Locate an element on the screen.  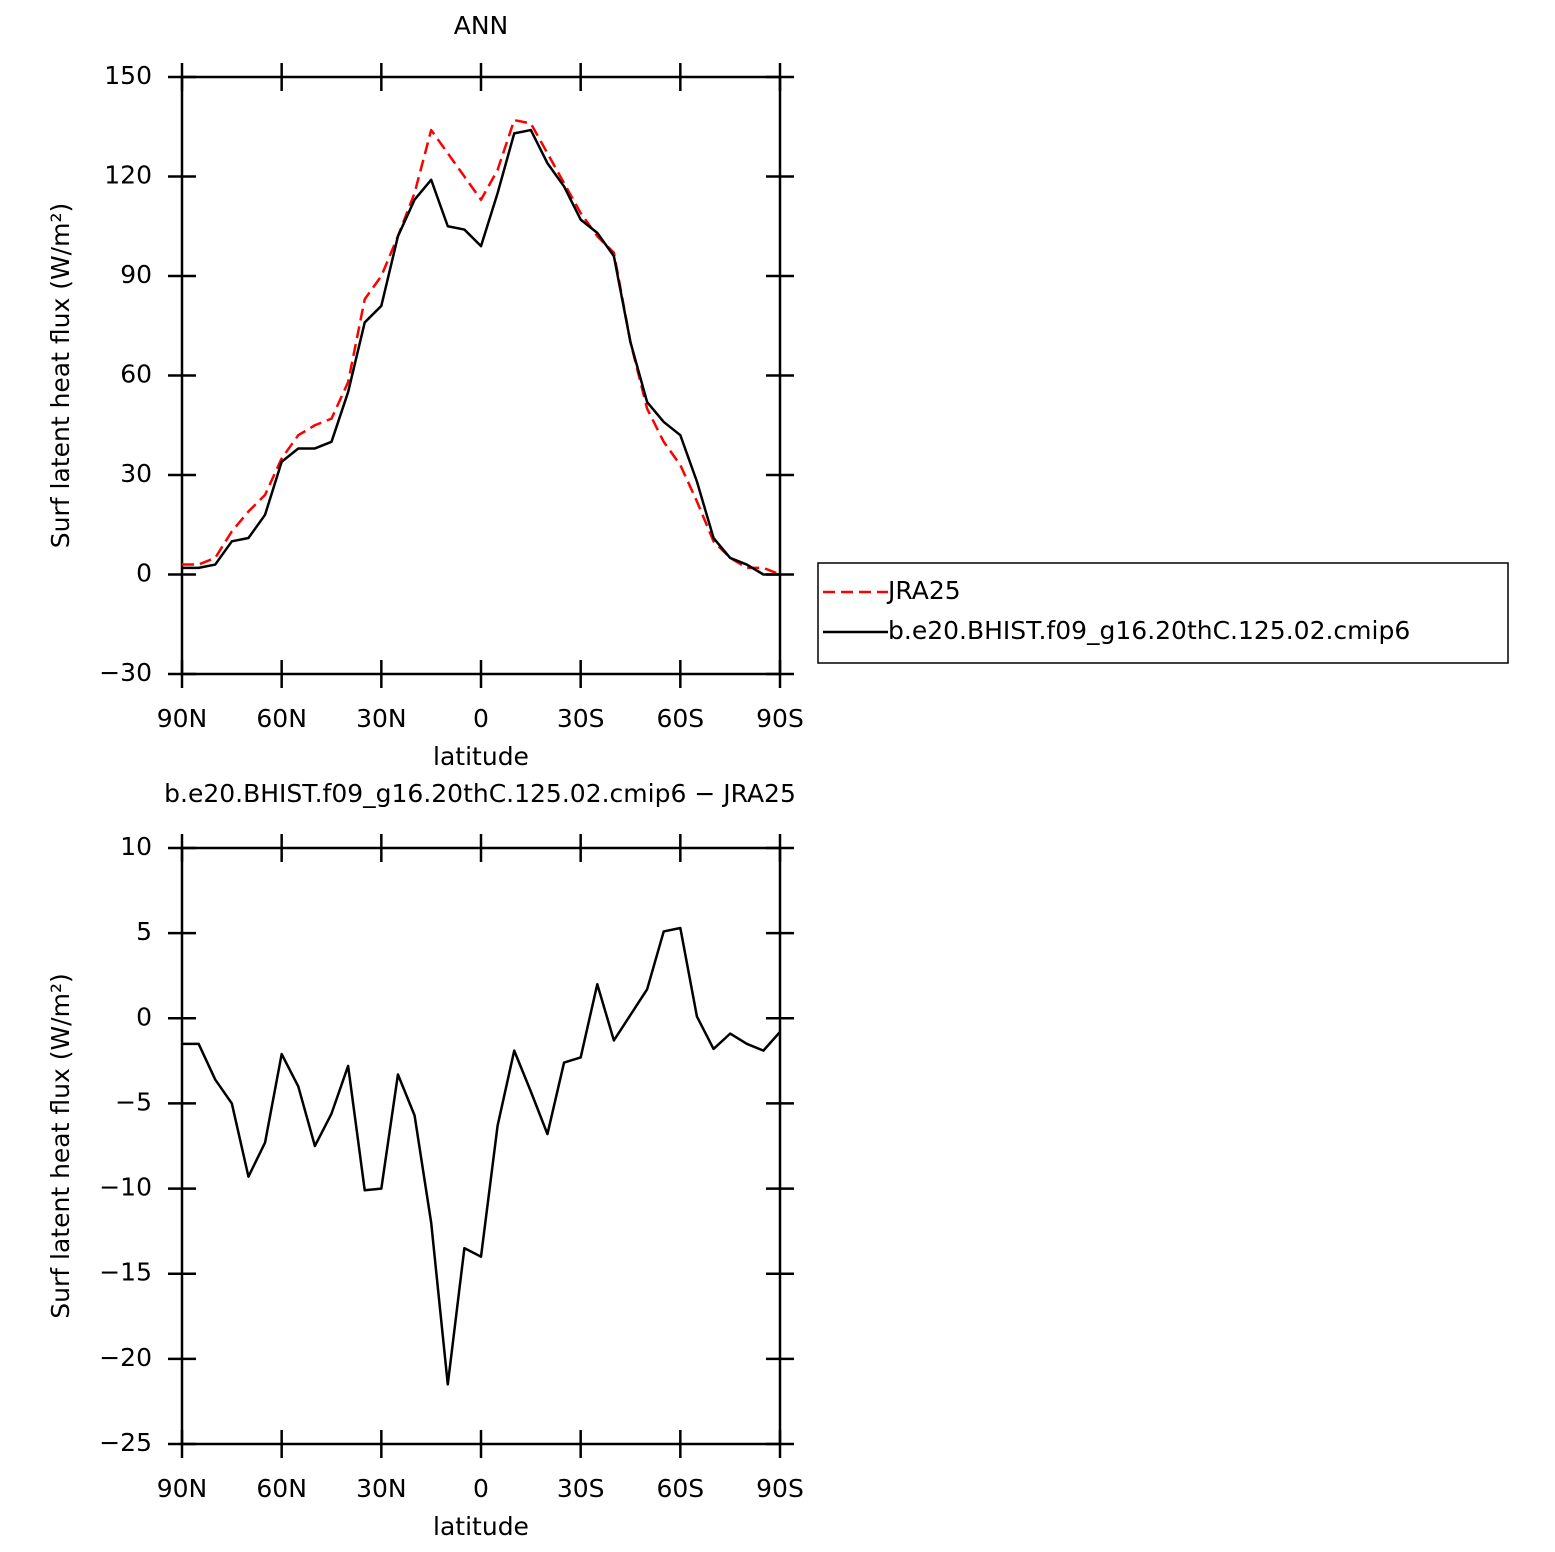
chart-title: ANN is located at coordinates (481, 25).